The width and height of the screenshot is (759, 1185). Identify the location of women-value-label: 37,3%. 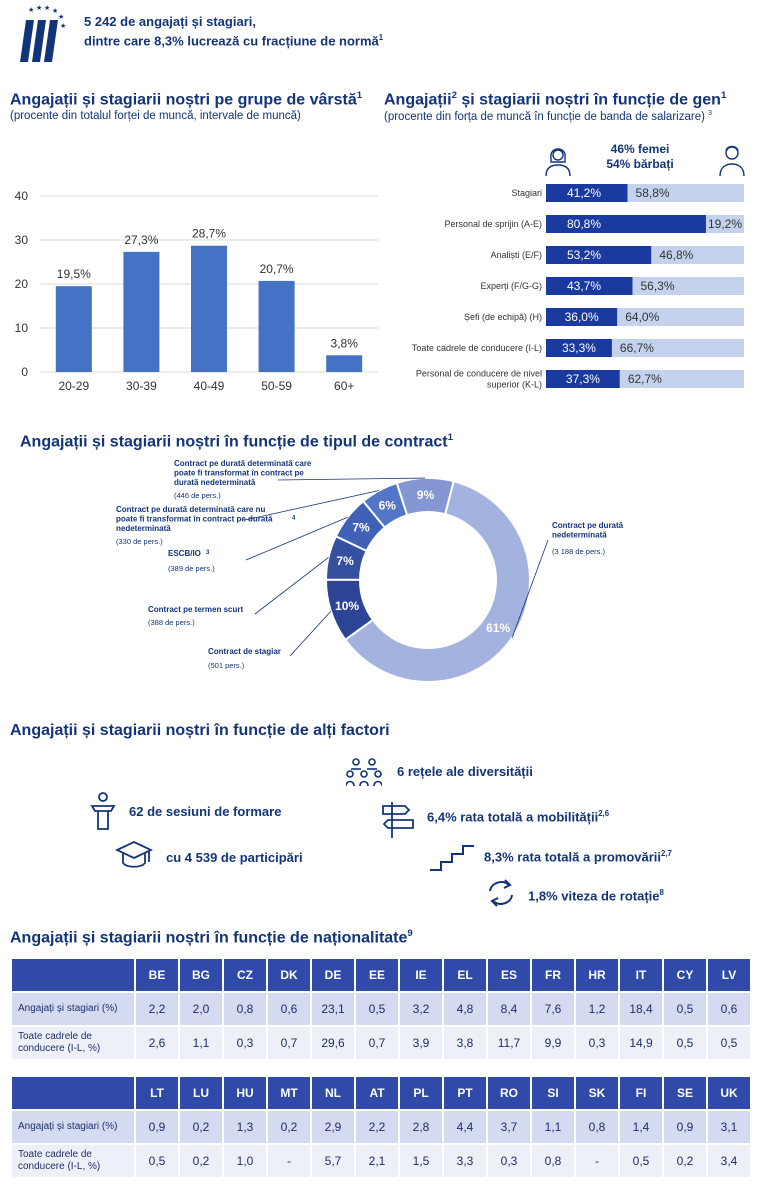
(583, 379).